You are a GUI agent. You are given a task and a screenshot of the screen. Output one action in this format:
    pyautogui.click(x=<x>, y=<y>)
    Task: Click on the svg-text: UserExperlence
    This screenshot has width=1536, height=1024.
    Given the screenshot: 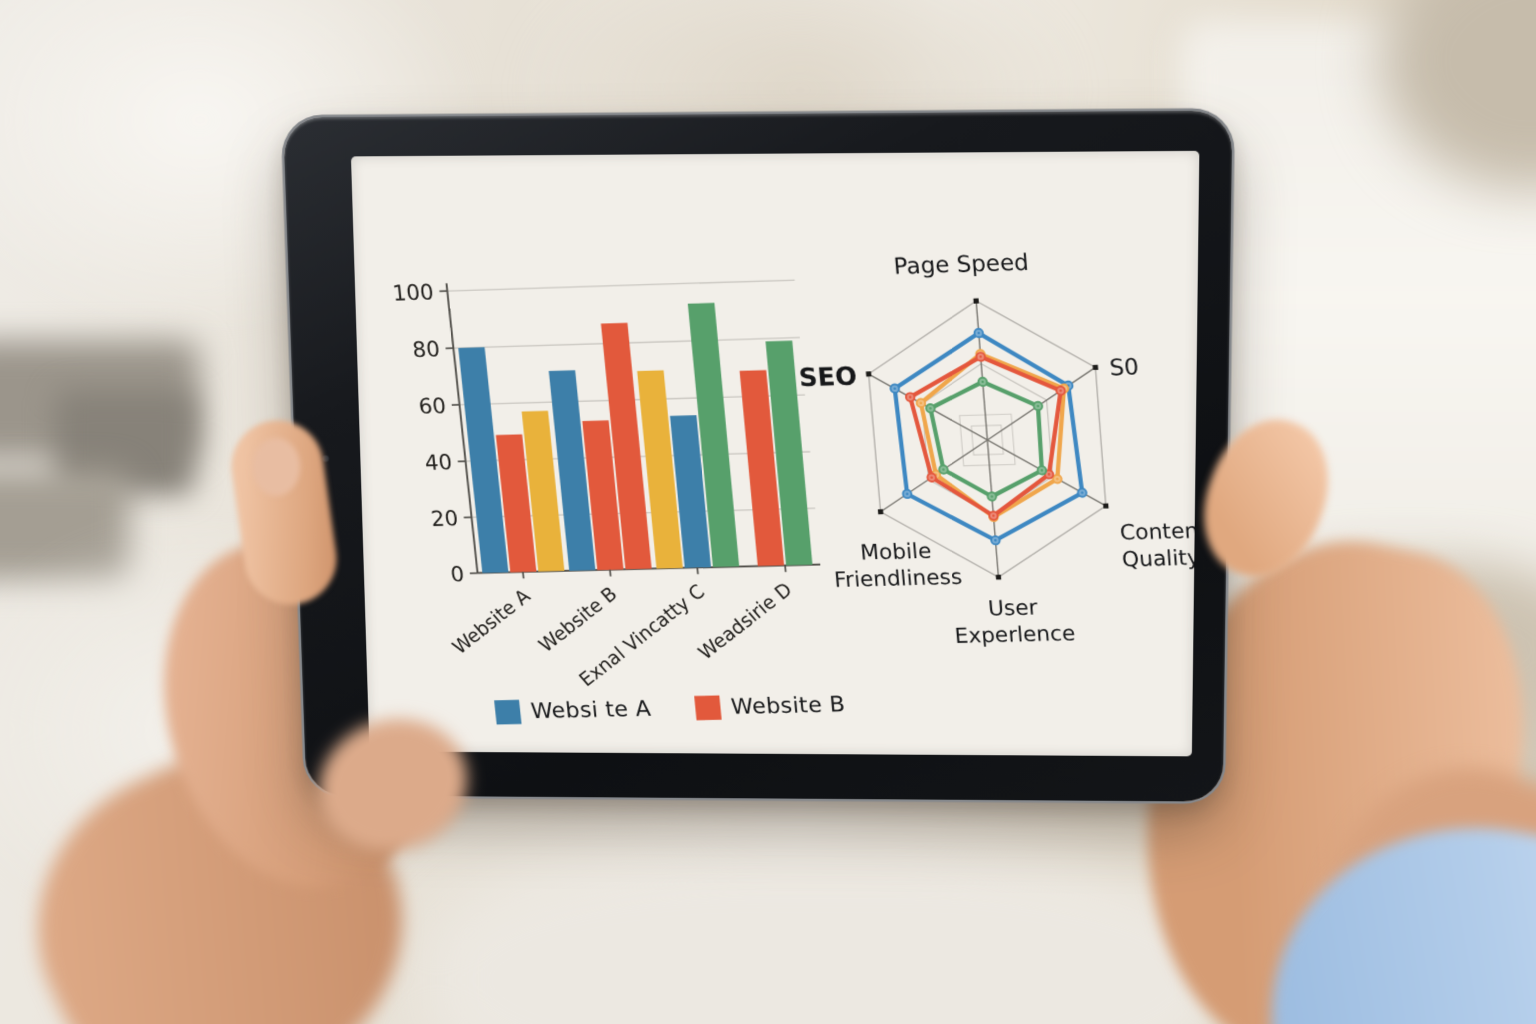 What is the action you would take?
    pyautogui.click(x=1014, y=621)
    